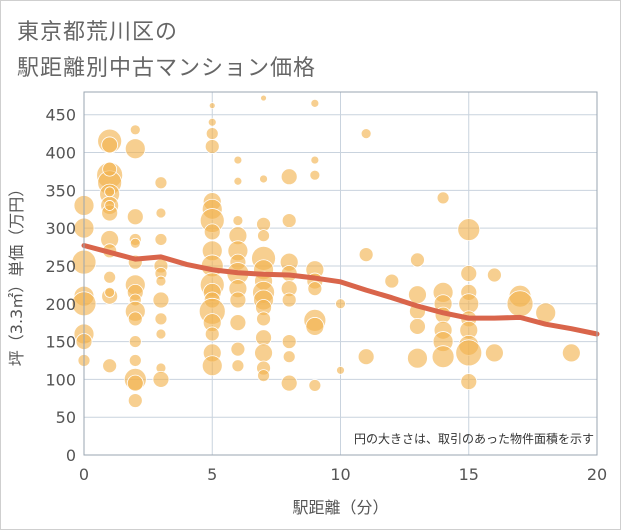 The image size is (621, 530). What do you see at coordinates (60, 115) in the screenshot?
I see `y-tick-label: 450` at bounding box center [60, 115].